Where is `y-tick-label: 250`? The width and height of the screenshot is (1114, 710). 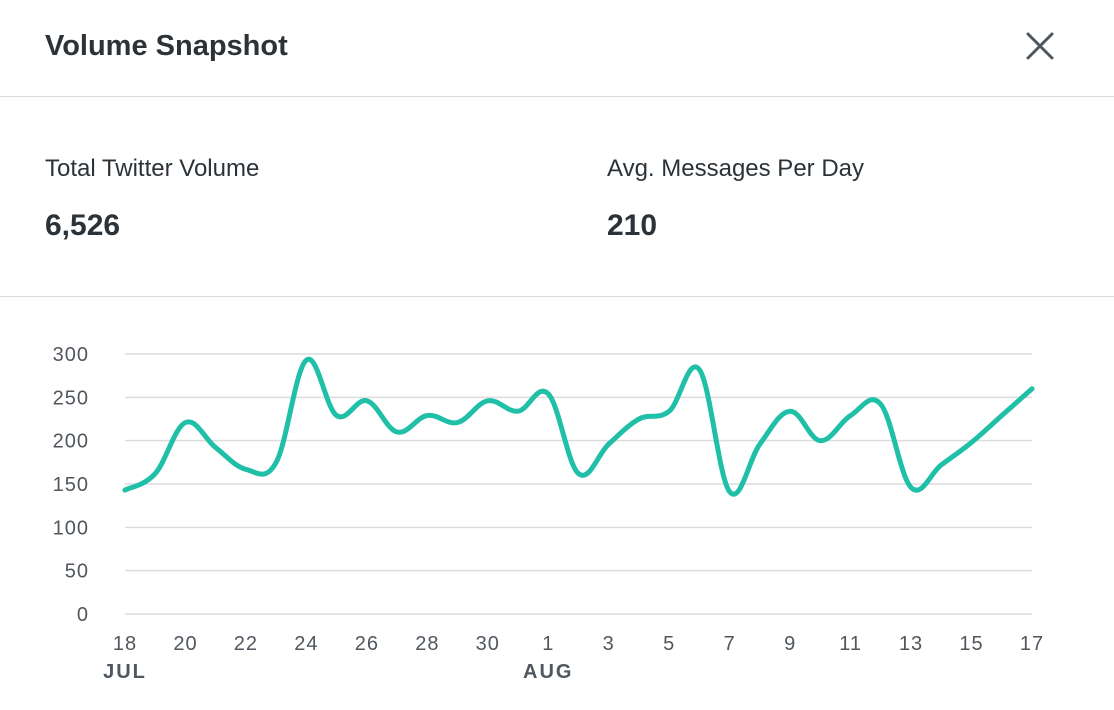 y-tick-label: 250 is located at coordinates (71, 398).